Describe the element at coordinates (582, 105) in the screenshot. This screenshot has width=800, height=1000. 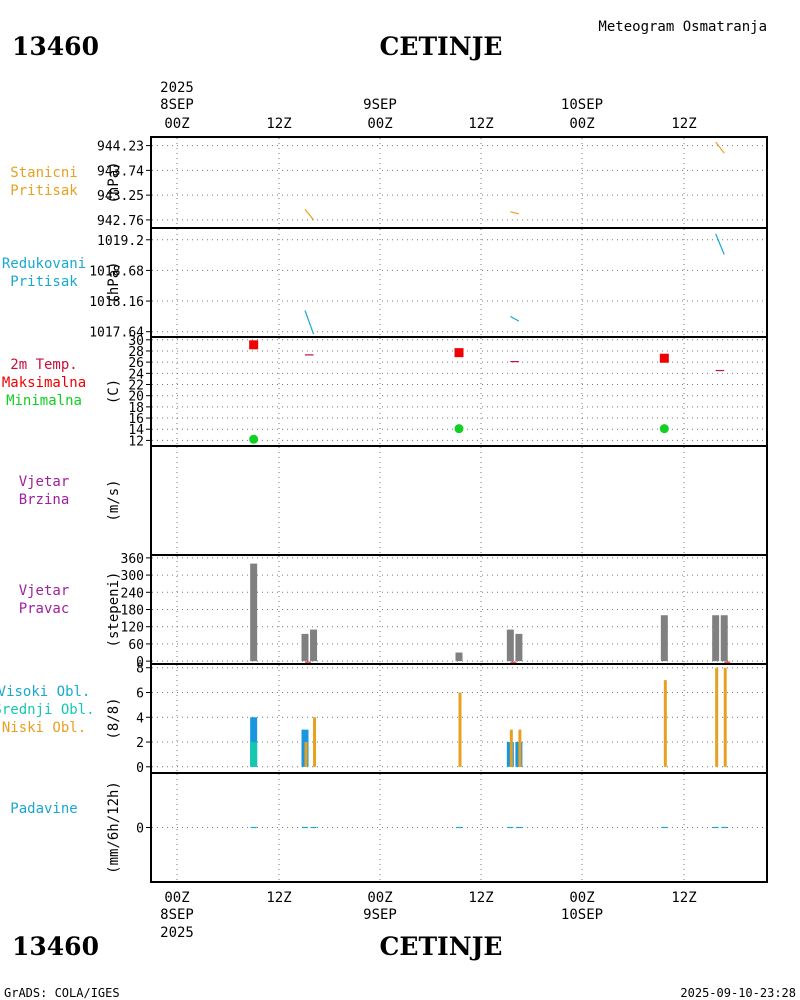
I see `top-date-label: 10SEP` at that location.